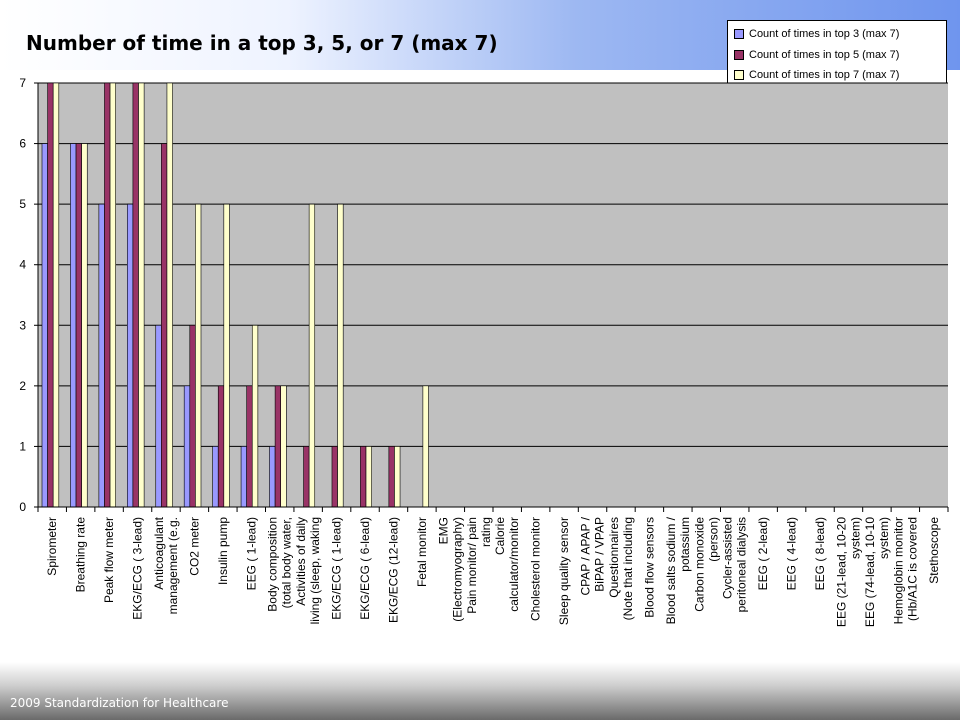 The height and width of the screenshot is (720, 960). Describe the element at coordinates (52, 546) in the screenshot. I see `x-category-label: Spirometer` at that location.